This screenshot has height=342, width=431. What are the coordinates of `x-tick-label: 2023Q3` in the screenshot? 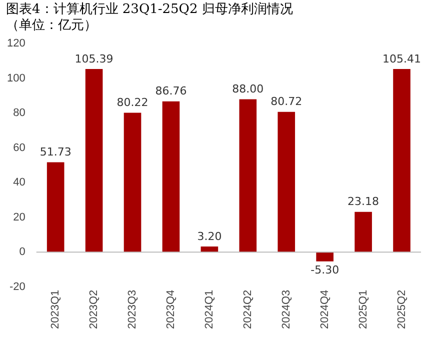 It's located at (132, 310).